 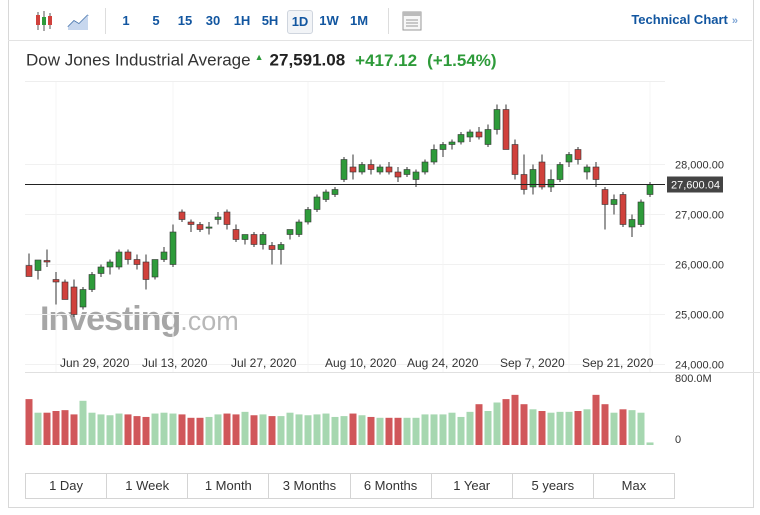 I want to click on current-price-label: 27,600.04, so click(x=695, y=186).